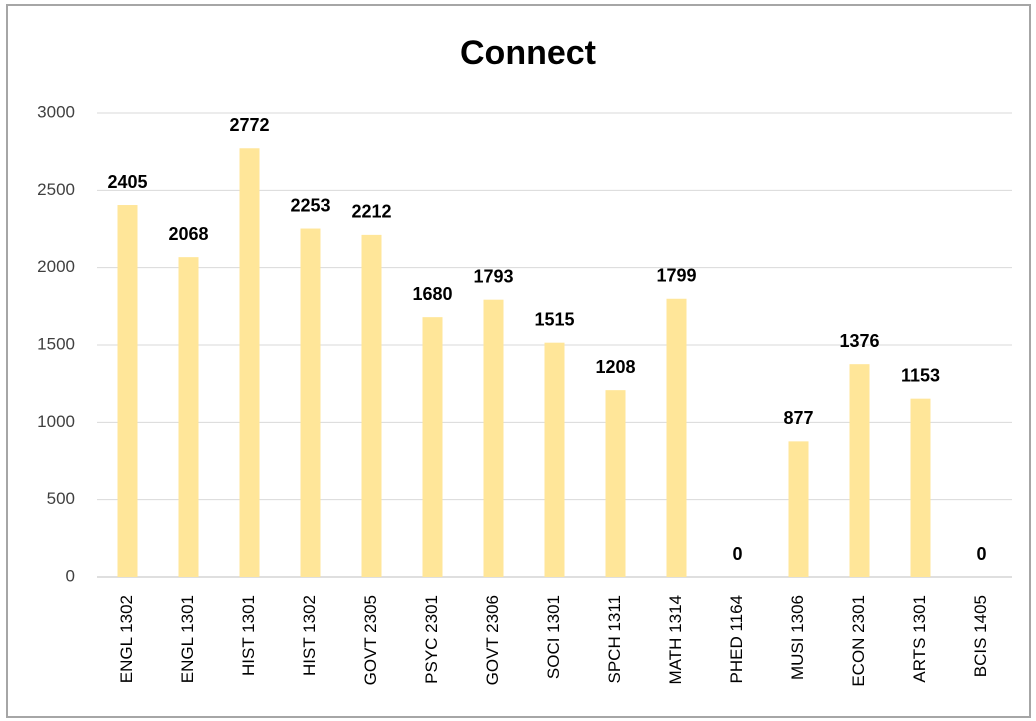 This screenshot has width=1036, height=721. What do you see at coordinates (70, 575) in the screenshot?
I see `y-tick-label: 0` at bounding box center [70, 575].